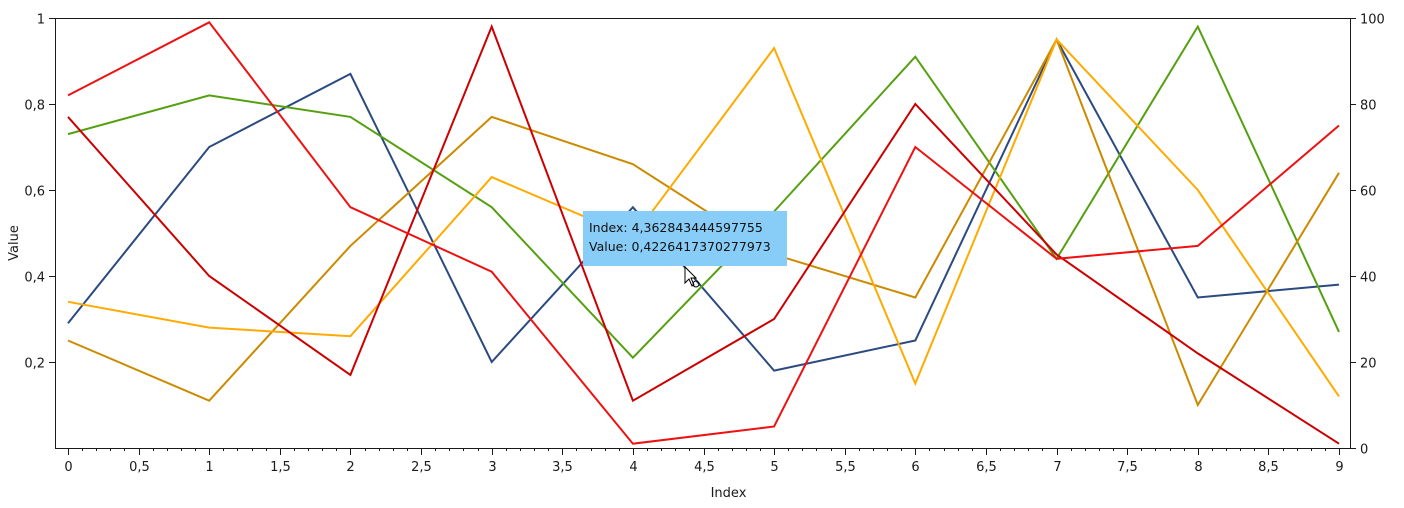  What do you see at coordinates (1372, 20) in the screenshot?
I see `y-right-tick-label: 100` at bounding box center [1372, 20].